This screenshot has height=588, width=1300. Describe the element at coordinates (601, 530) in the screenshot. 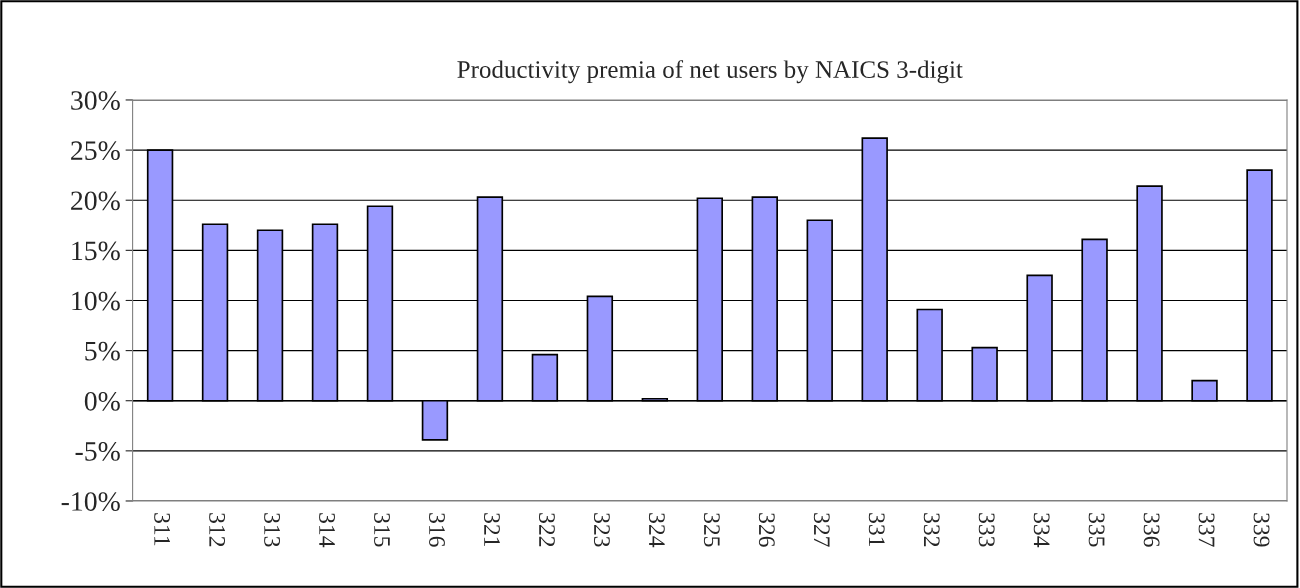

I see `x-tick-label: 323` at that location.